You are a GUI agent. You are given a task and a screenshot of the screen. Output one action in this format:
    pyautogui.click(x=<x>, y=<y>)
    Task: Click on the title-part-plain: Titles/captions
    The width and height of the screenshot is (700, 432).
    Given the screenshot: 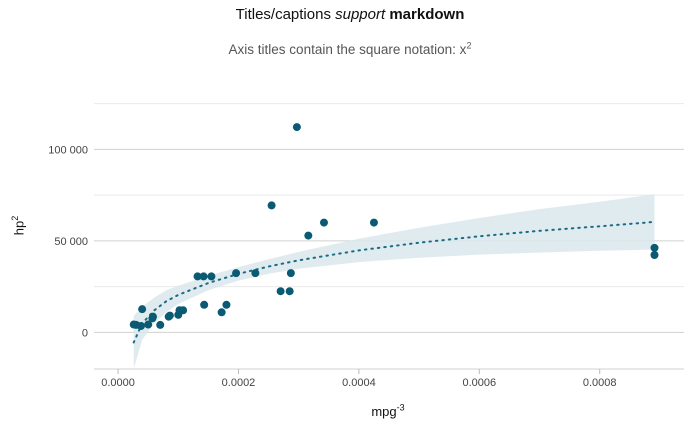 What is the action you would take?
    pyautogui.click(x=283, y=14)
    